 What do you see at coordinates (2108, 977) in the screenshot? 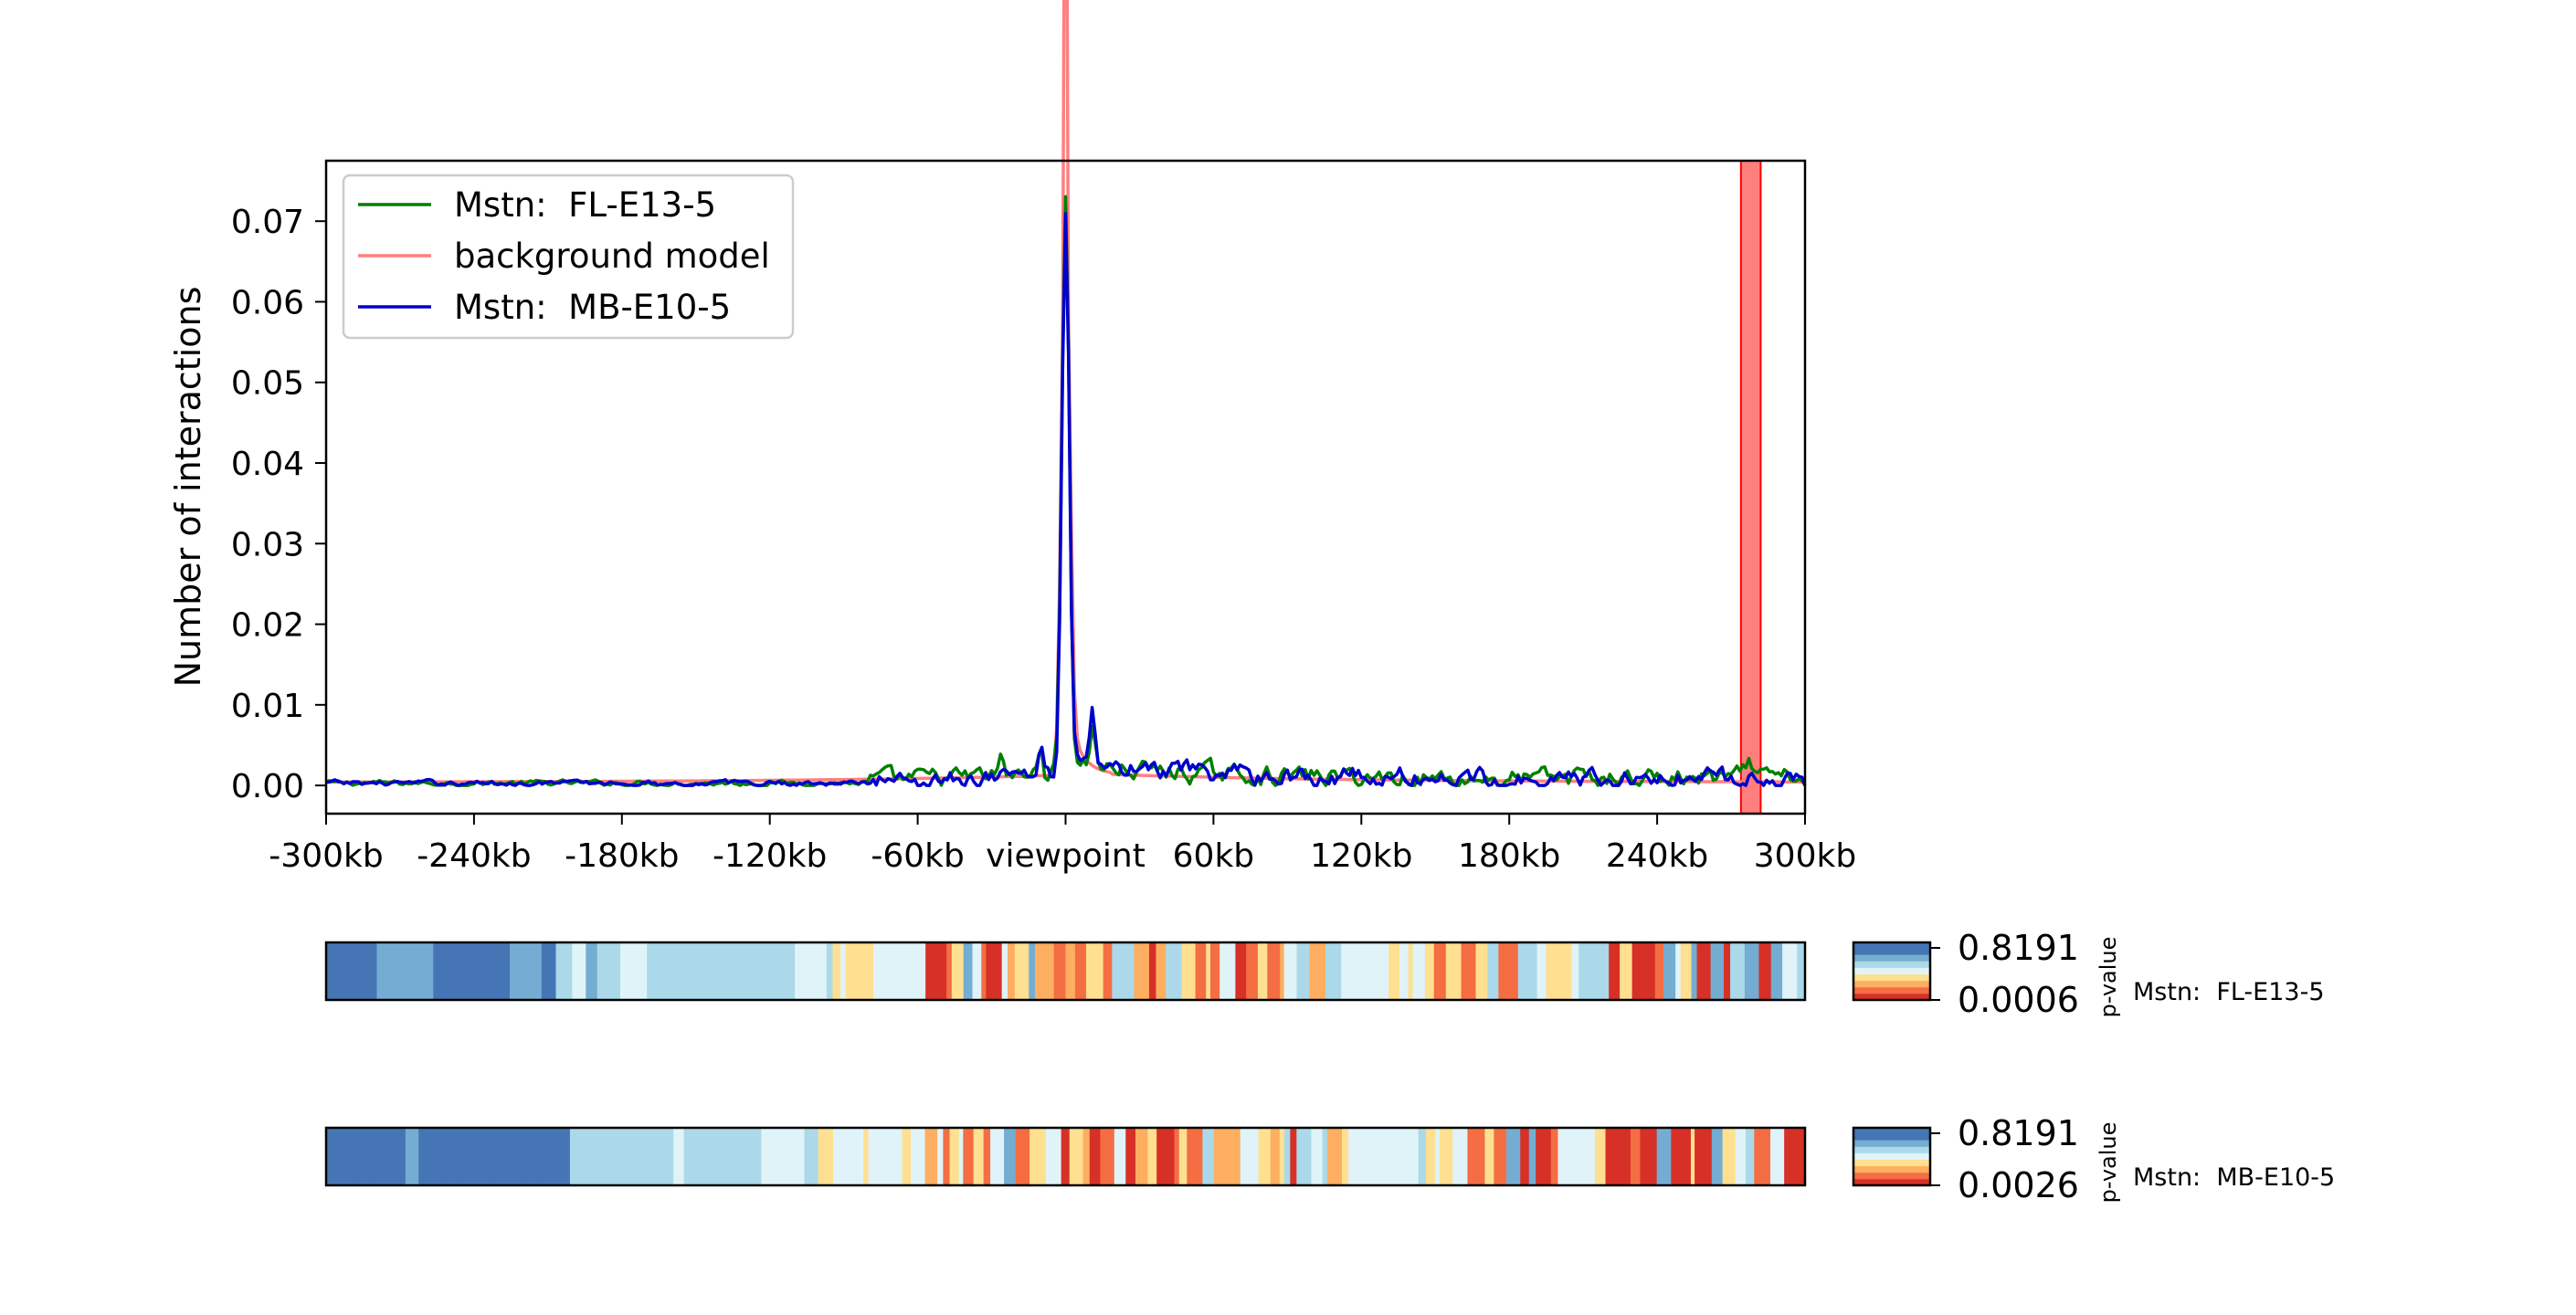
I see `colorbar-title-fl: p-value` at bounding box center [2108, 977].